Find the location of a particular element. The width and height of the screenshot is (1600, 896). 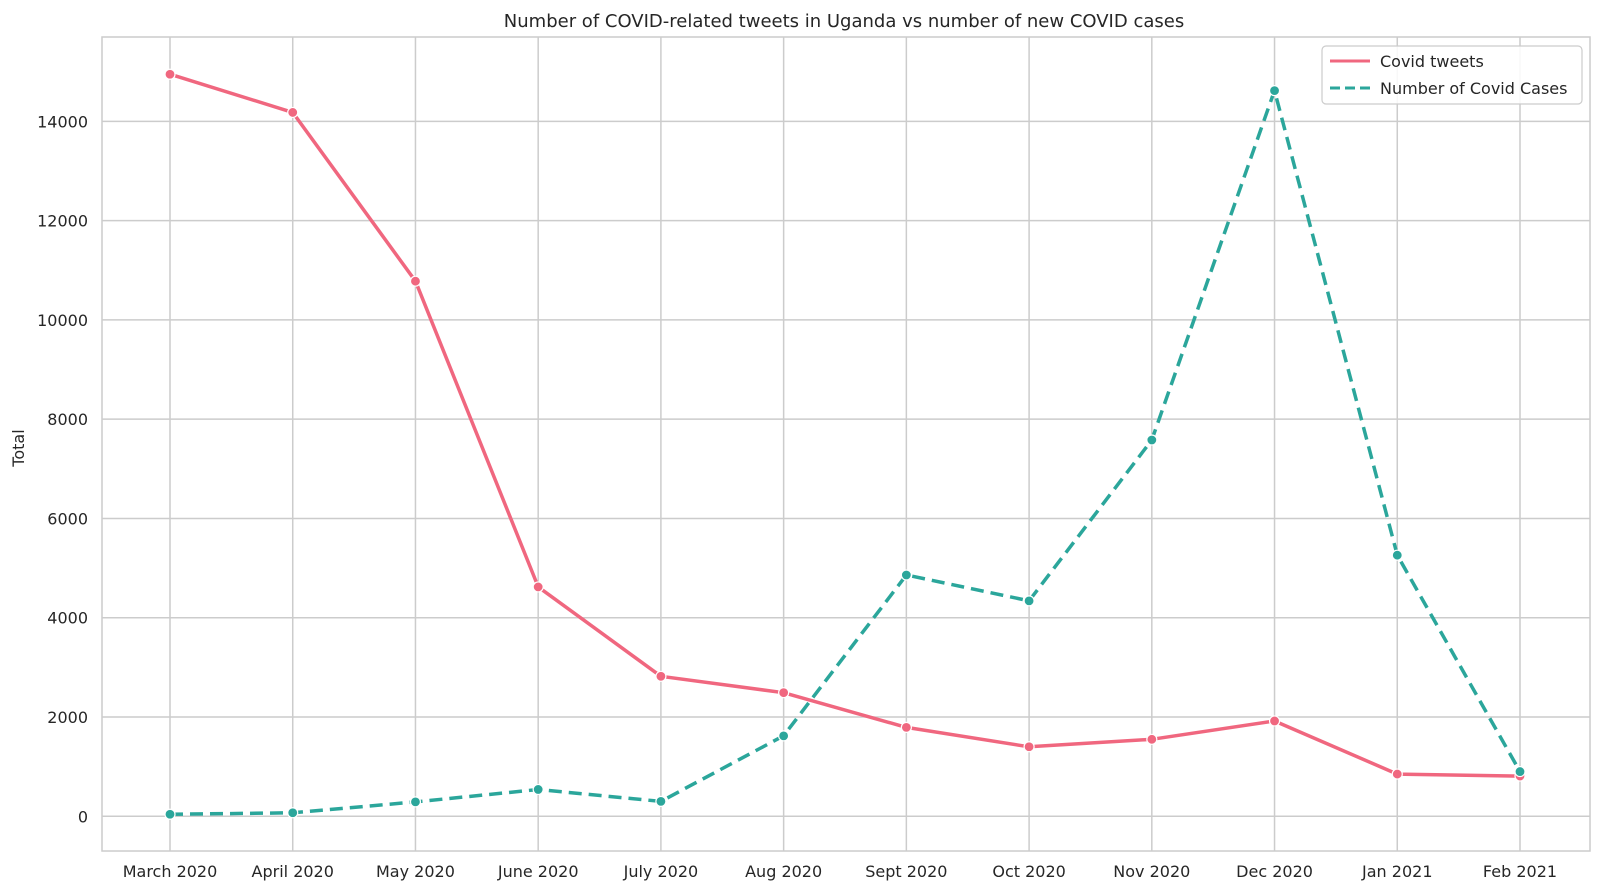

y-tick-label: 2000 is located at coordinates (67, 717).